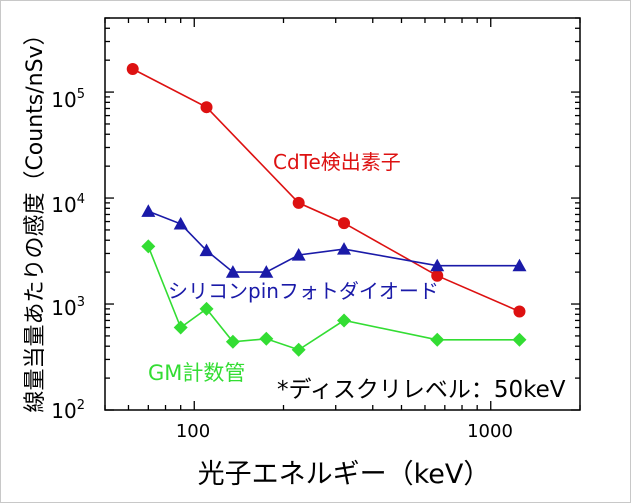  I want to click on x-tick-labels: 100 1000, so click(344, 431).